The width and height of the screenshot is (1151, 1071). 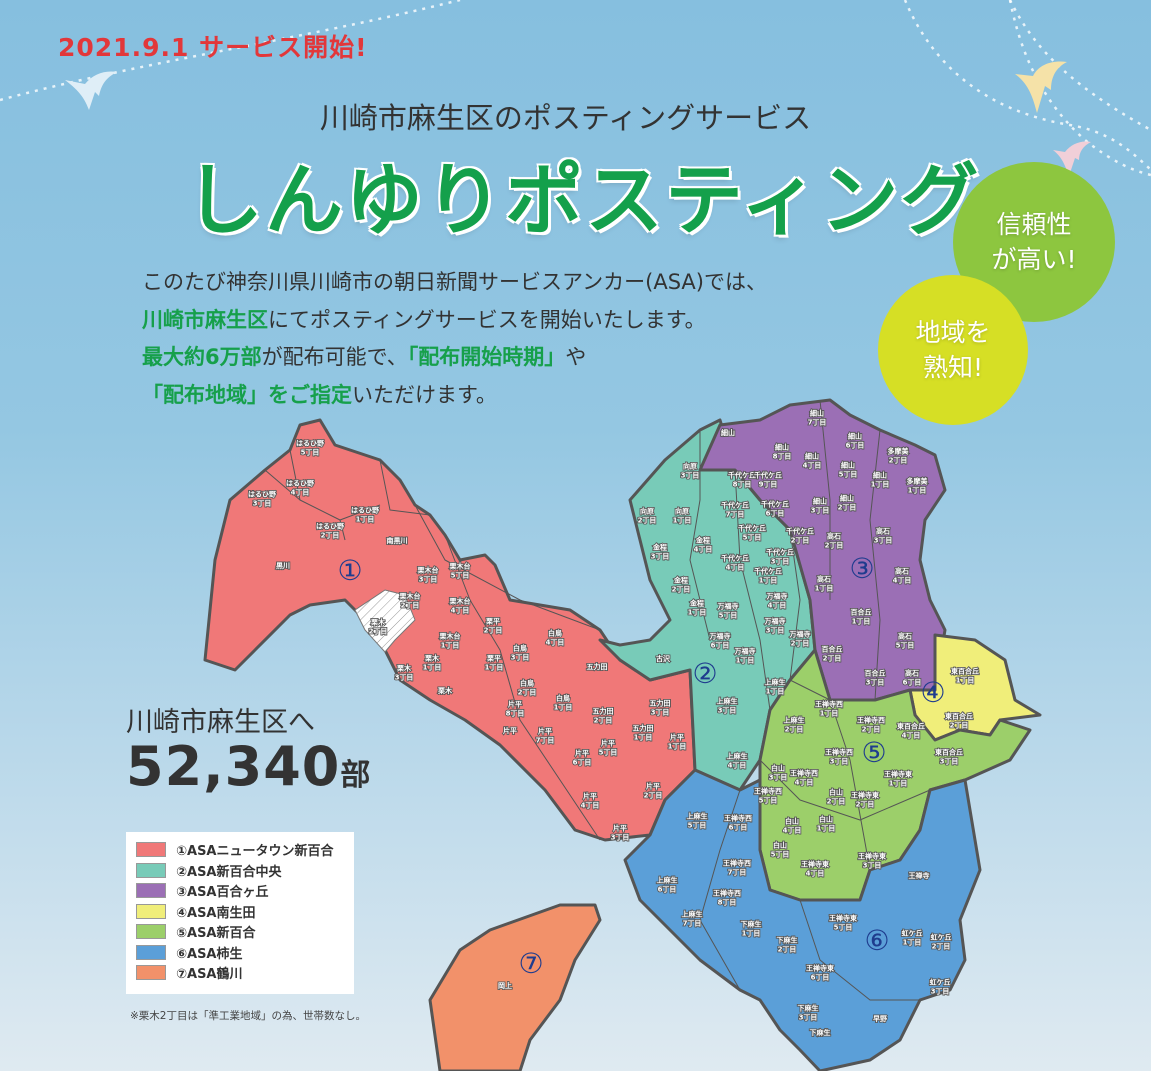 What do you see at coordinates (875, 678) in the screenshot?
I see `area-label: 百合丘 3丁目` at bounding box center [875, 678].